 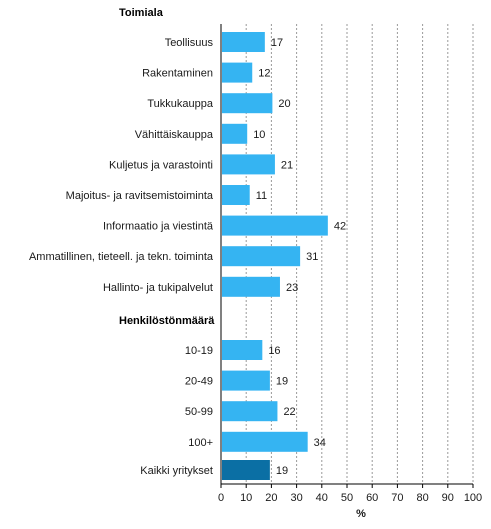 I want to click on x-tick-label: 80, so click(x=422, y=498).